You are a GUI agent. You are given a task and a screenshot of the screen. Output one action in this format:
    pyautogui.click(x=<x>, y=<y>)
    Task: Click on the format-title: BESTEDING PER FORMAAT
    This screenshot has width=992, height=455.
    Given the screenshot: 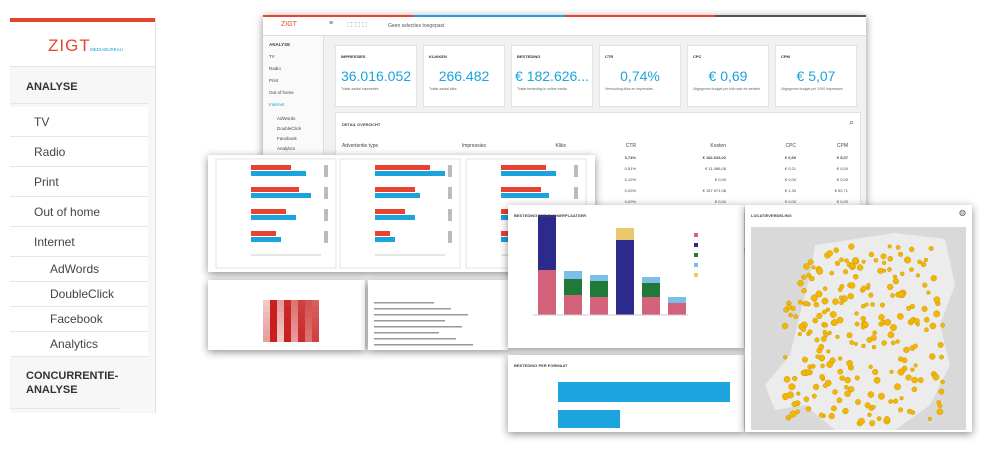 What is the action you would take?
    pyautogui.click(x=541, y=365)
    